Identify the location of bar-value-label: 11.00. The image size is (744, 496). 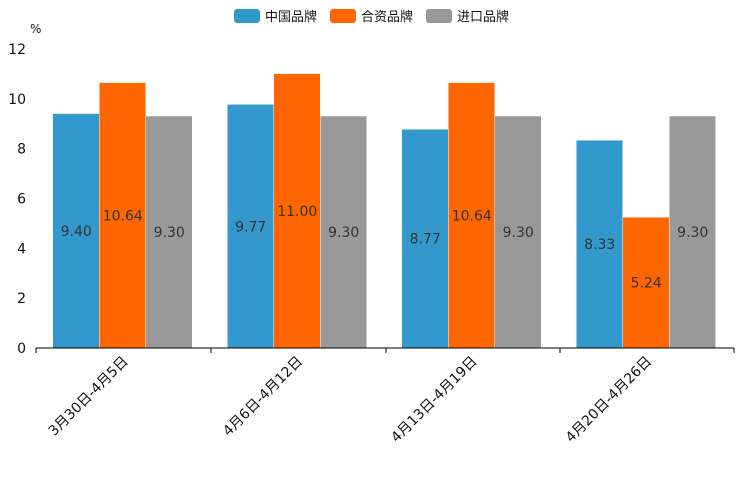
(297, 212).